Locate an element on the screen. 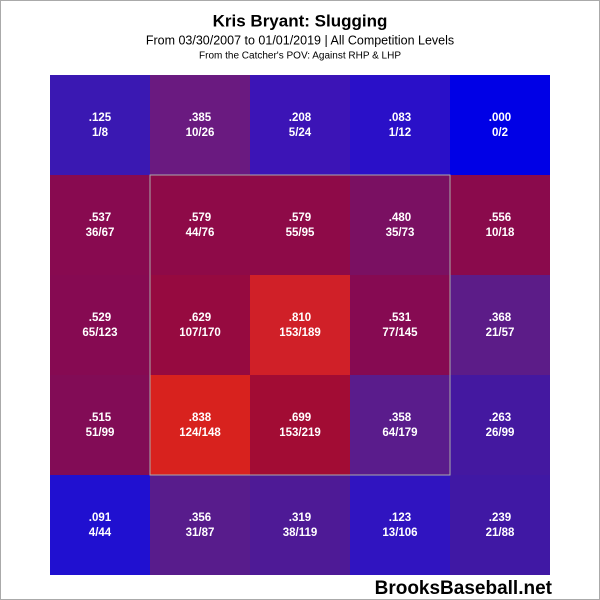  chart-title: Kris Bryant: Slugging is located at coordinates (300, 20).